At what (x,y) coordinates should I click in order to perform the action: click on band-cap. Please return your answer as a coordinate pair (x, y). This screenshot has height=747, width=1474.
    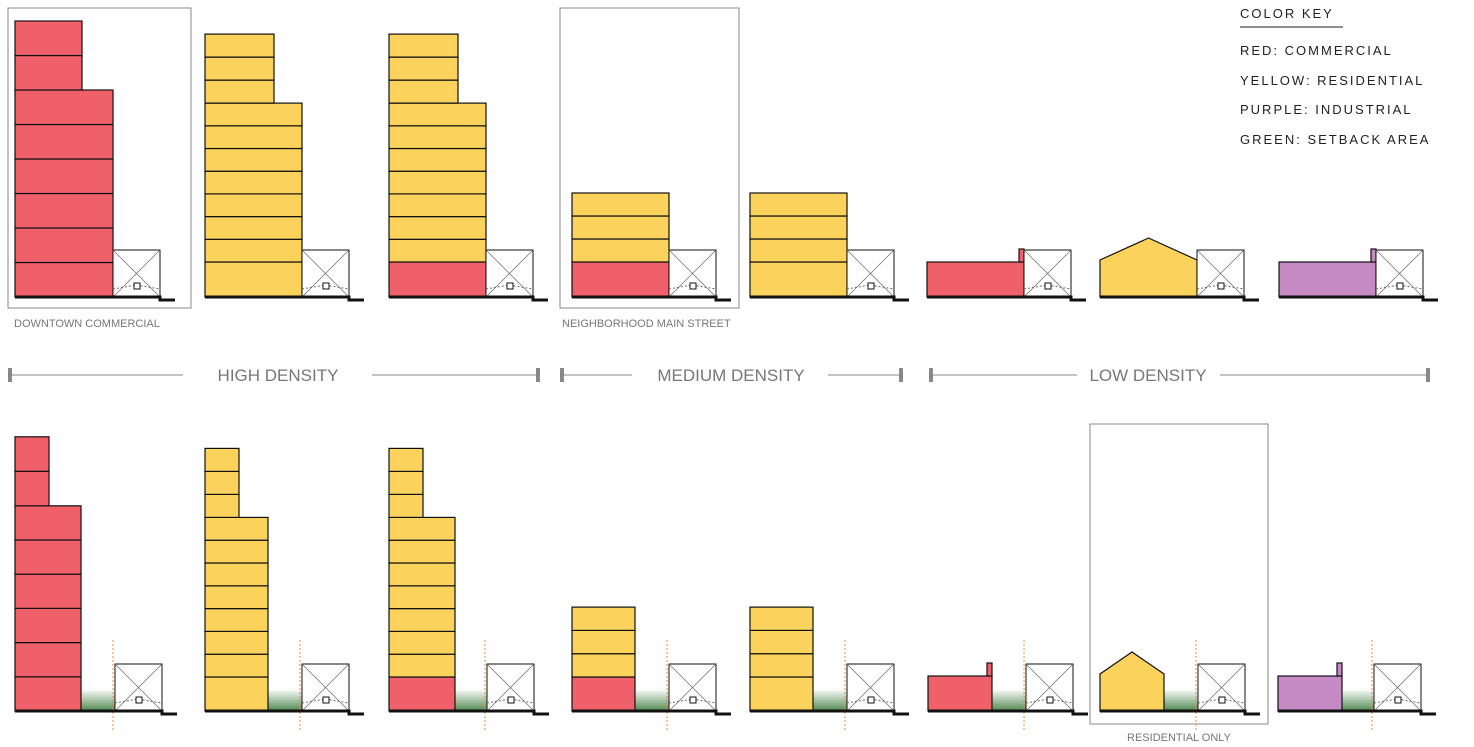
    Looking at the image, I should click on (1428, 375).